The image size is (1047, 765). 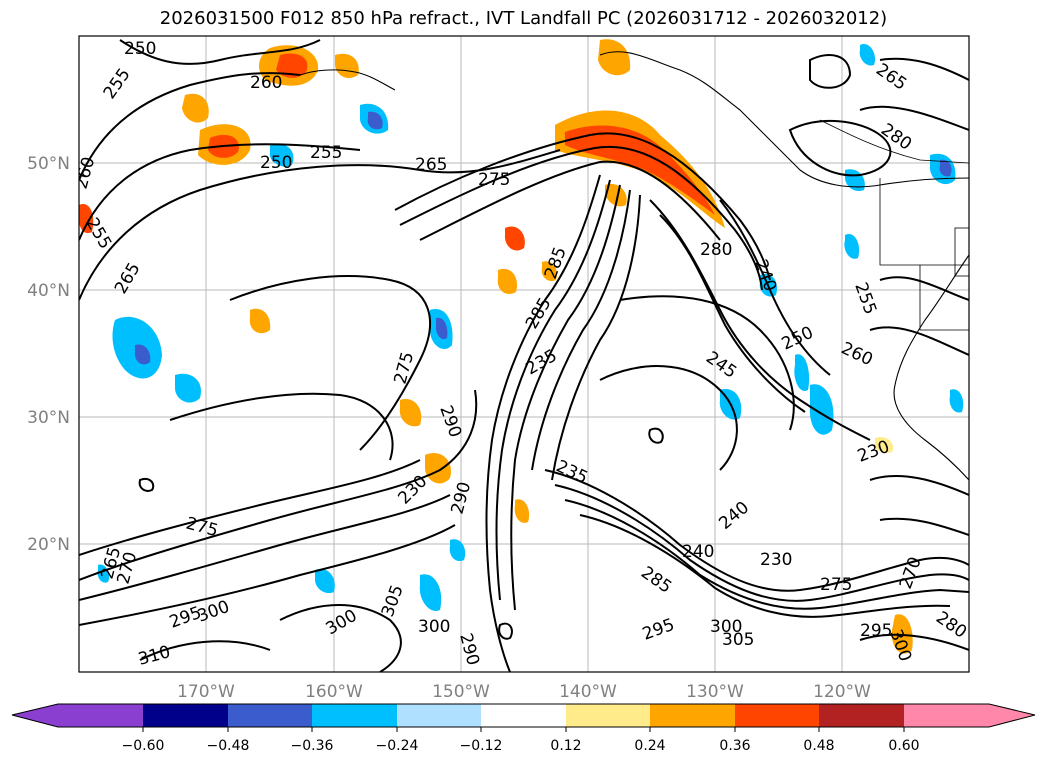 I want to click on latitude-labels: 50°N 40°N 30°N 20°N, so click(x=48, y=354).